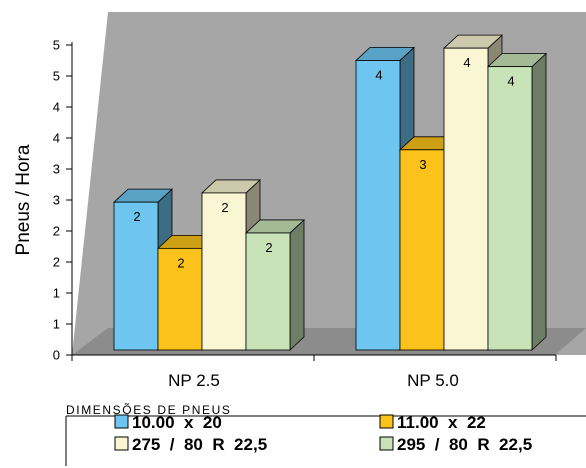 This screenshot has height=468, width=586. Describe the element at coordinates (314, 372) in the screenshot. I see `category-labels: NP 2.5 NP 5.0` at that location.